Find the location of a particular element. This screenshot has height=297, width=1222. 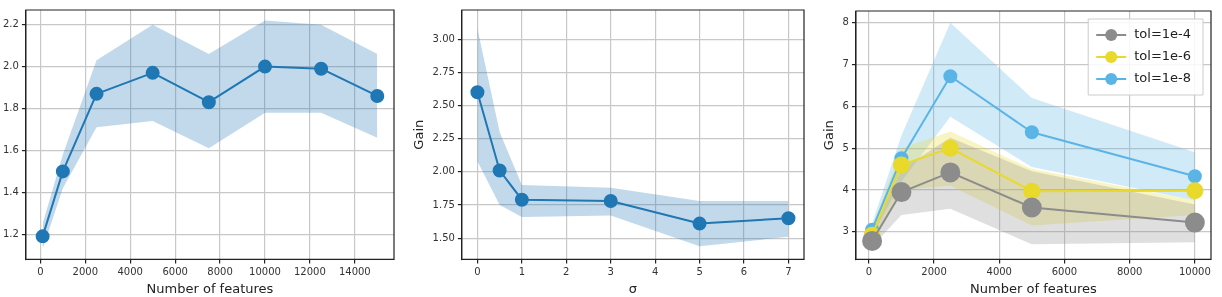

y-tick-label: 1.75 is located at coordinates (443, 204).